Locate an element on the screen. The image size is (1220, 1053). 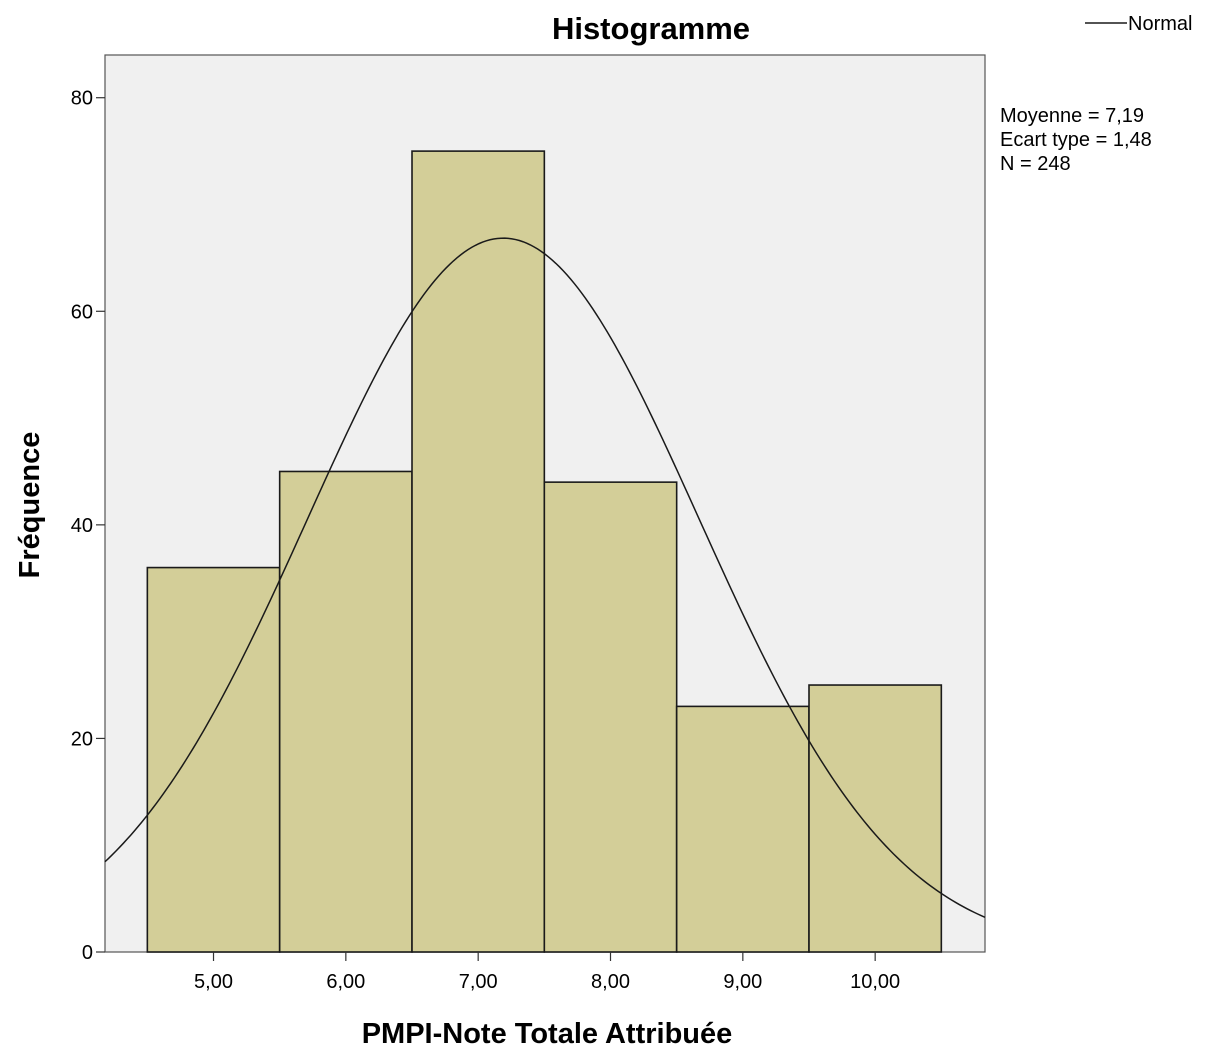
stats-n: N = 248 is located at coordinates (1035, 164).